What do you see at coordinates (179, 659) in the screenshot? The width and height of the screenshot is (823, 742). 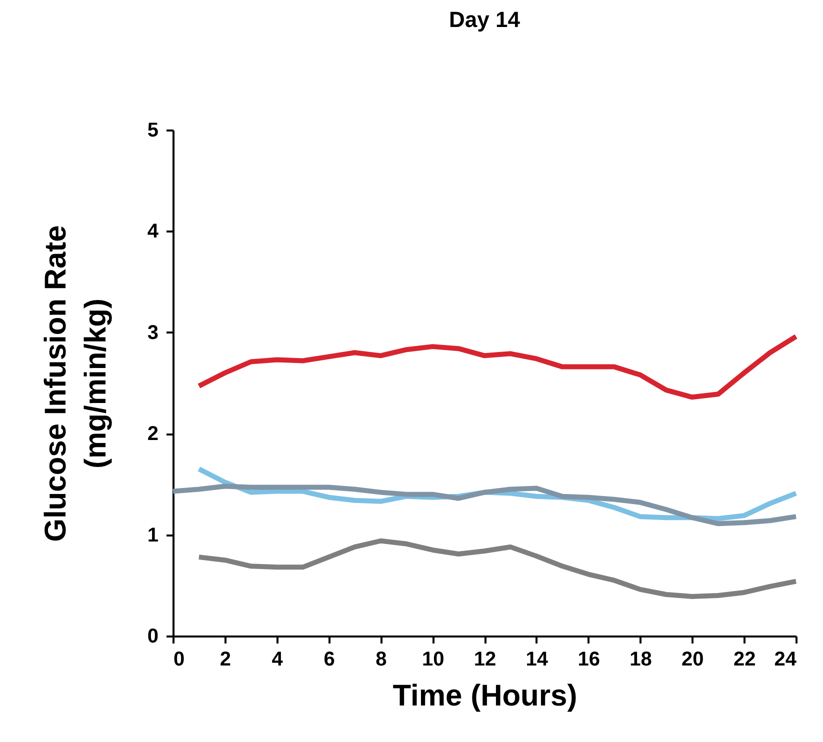 I see `x-tick-label: 0` at bounding box center [179, 659].